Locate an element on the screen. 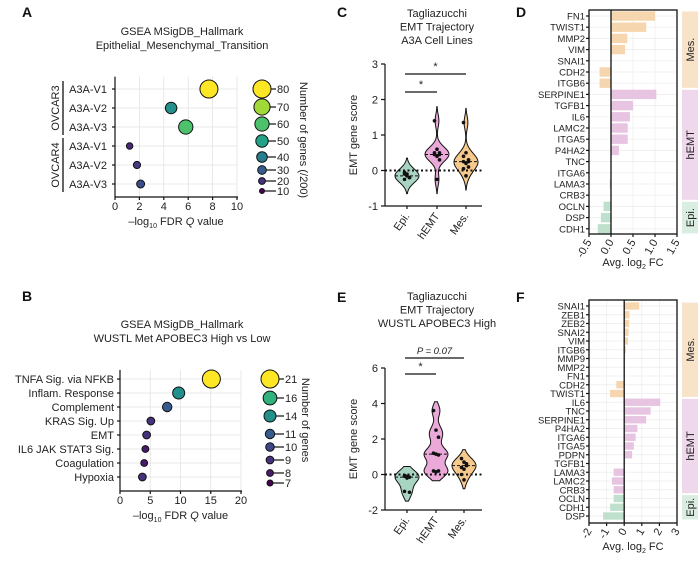 Image resolution: width=700 pixels, height=565 pixels. legend-value: 20 is located at coordinates (283, 182).